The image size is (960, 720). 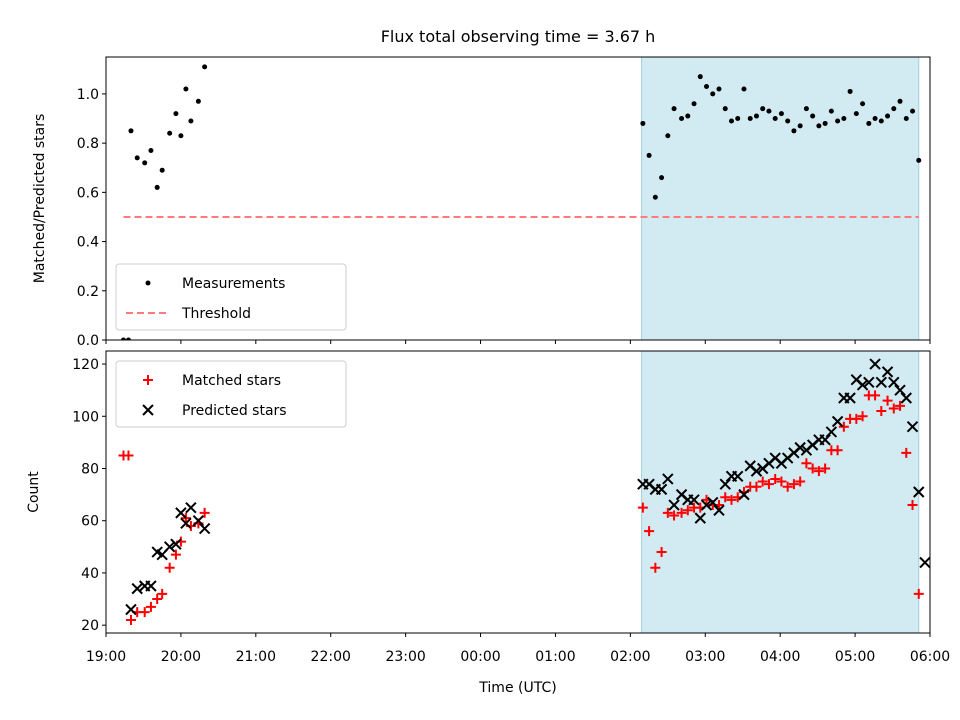 What do you see at coordinates (90, 470) in the screenshot?
I see `y-tick-label: 80` at bounding box center [90, 470].